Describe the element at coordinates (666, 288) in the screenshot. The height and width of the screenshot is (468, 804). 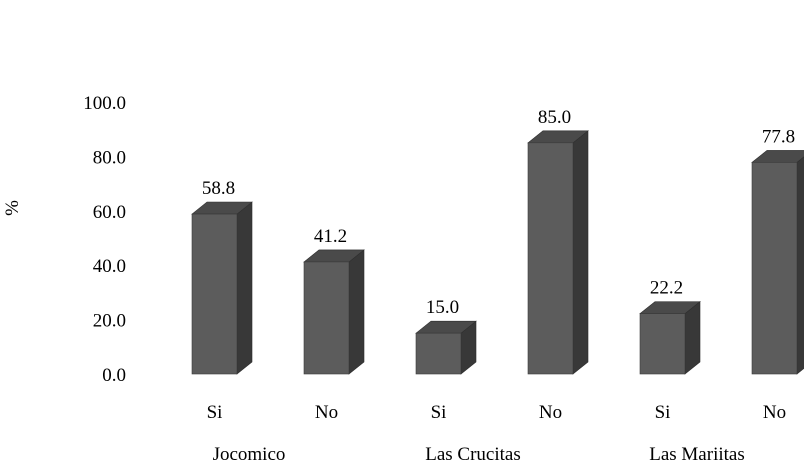
I see `data-label: 22.2` at that location.